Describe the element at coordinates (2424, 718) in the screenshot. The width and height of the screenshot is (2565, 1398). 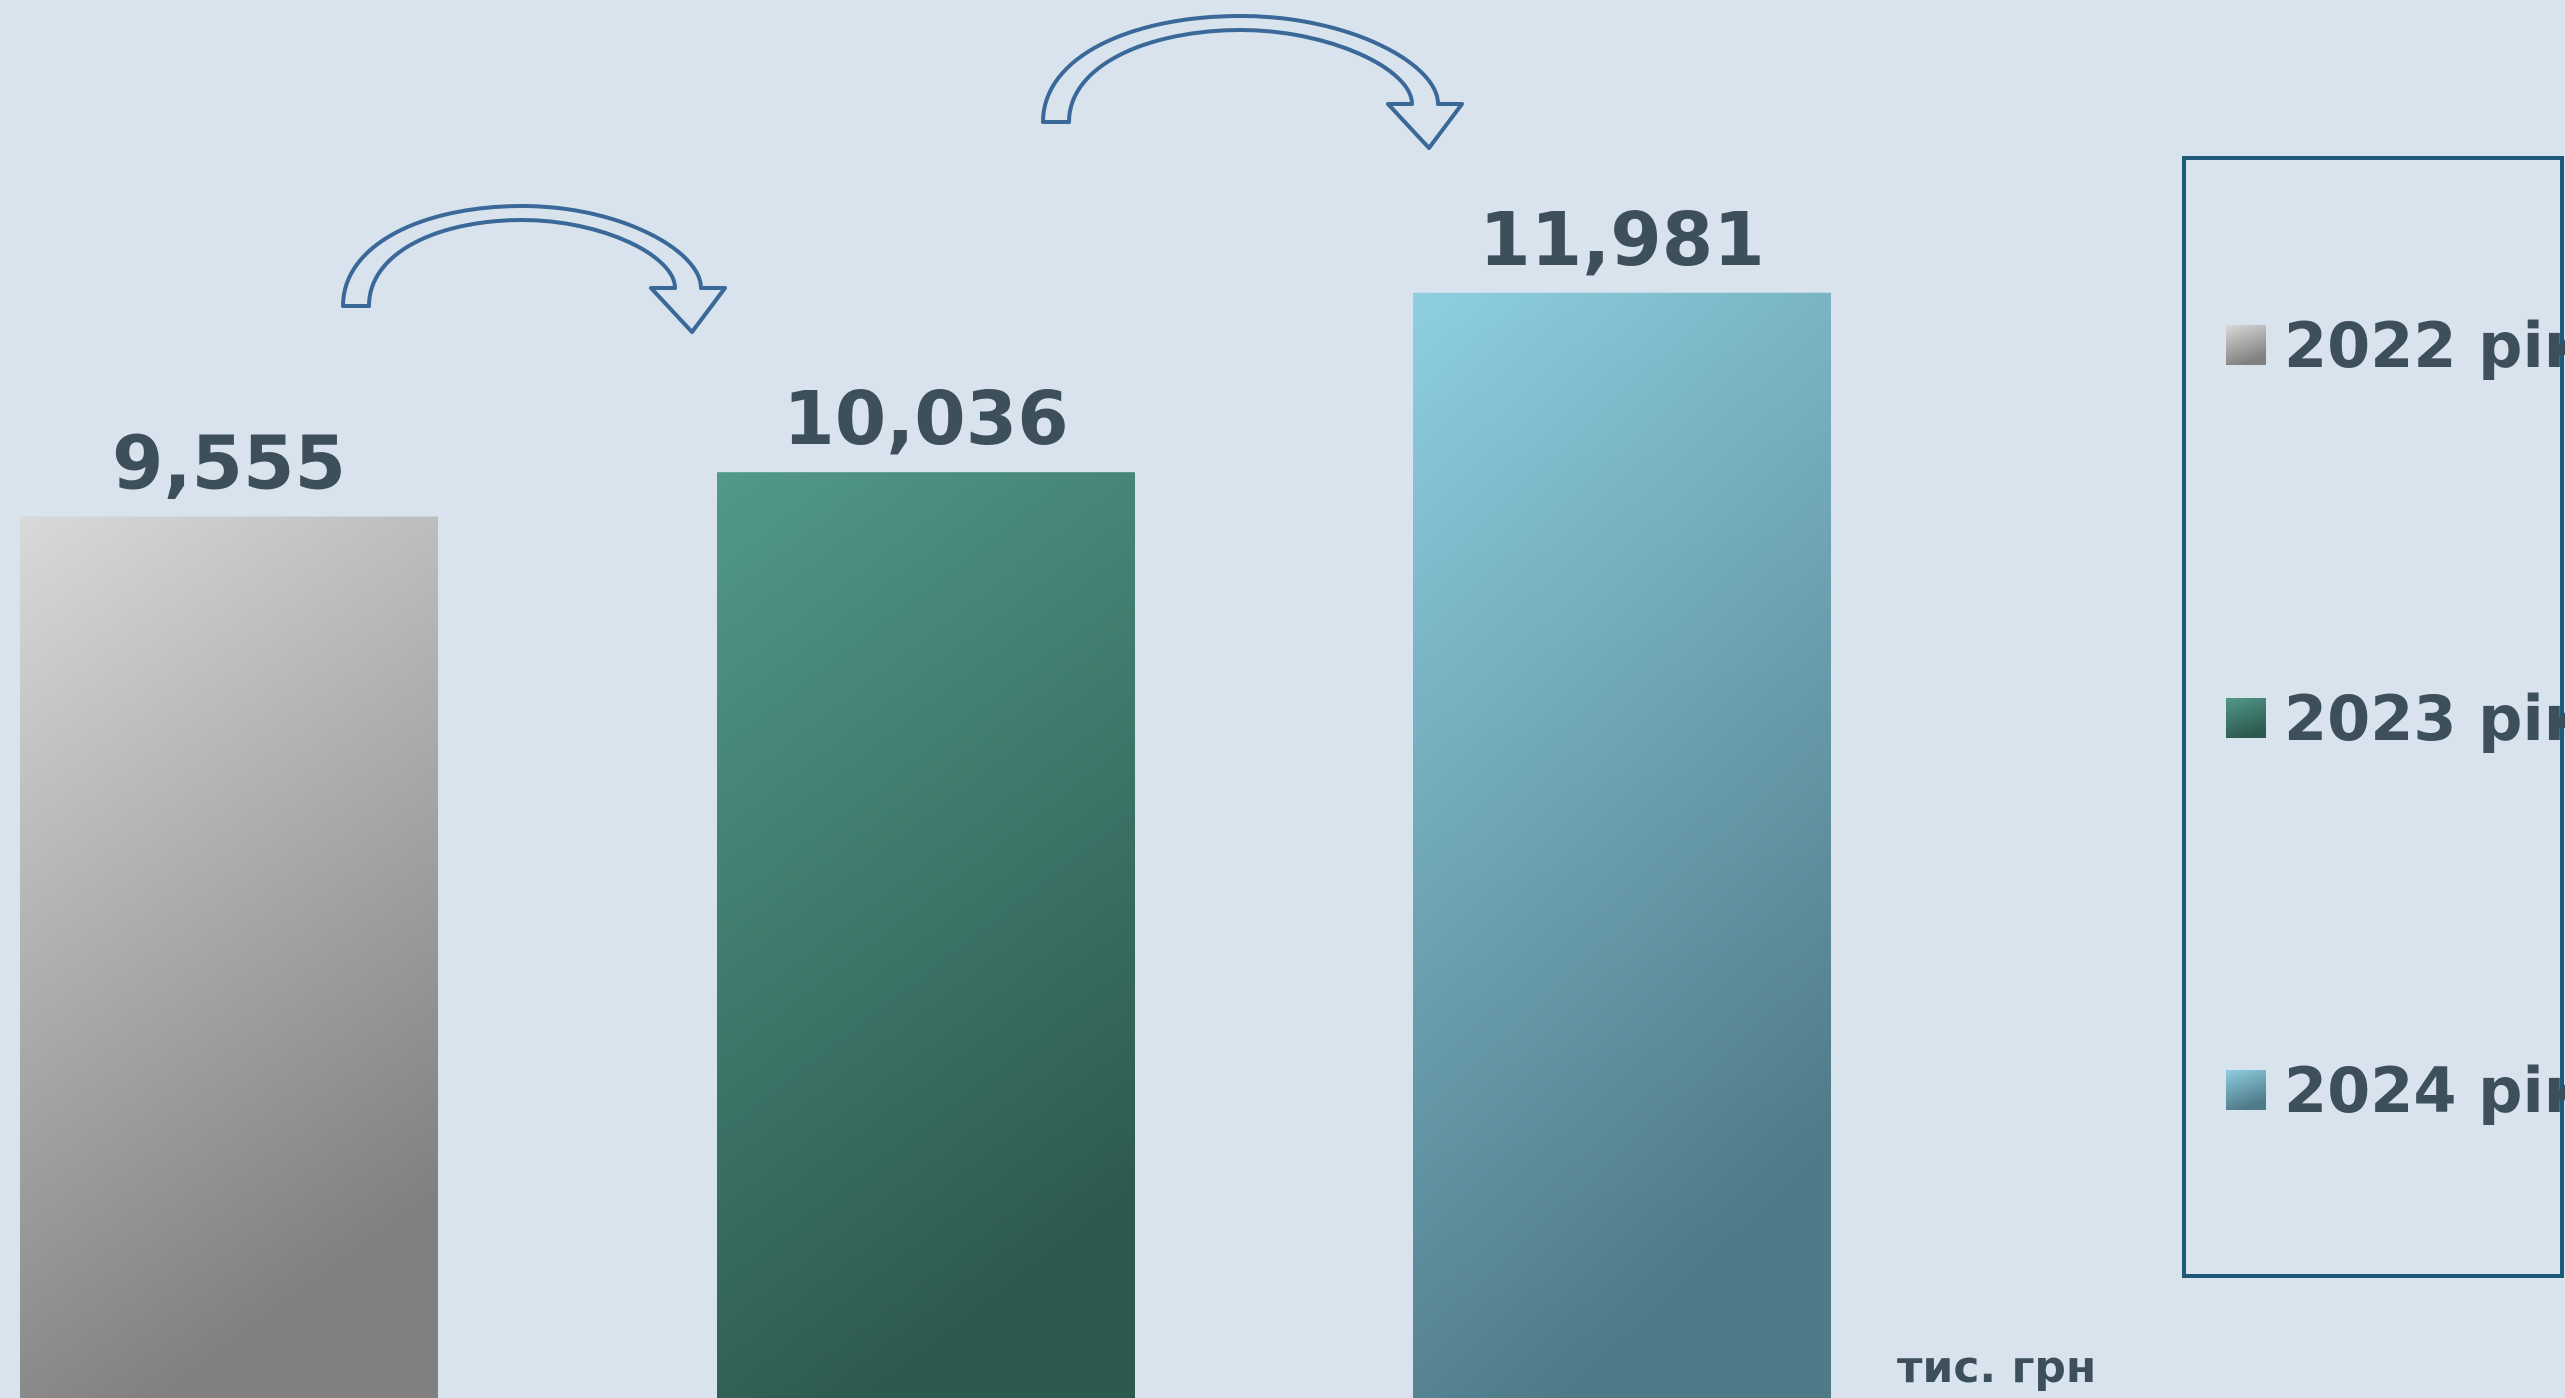
I see `legend-label-2: 2023 рік` at that location.